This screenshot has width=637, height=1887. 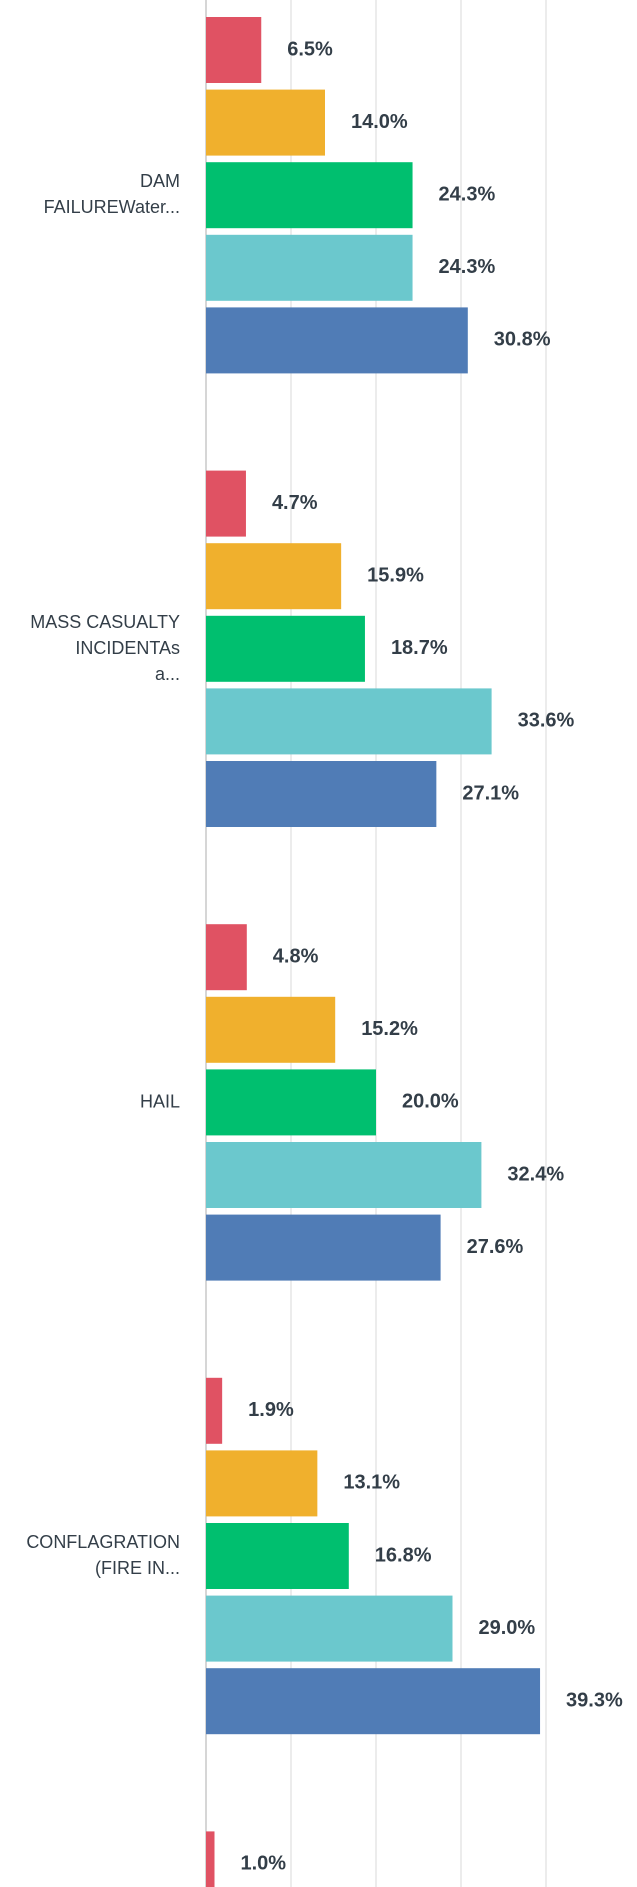 What do you see at coordinates (495, 1247) in the screenshot?
I see `value-label: 27.6%` at bounding box center [495, 1247].